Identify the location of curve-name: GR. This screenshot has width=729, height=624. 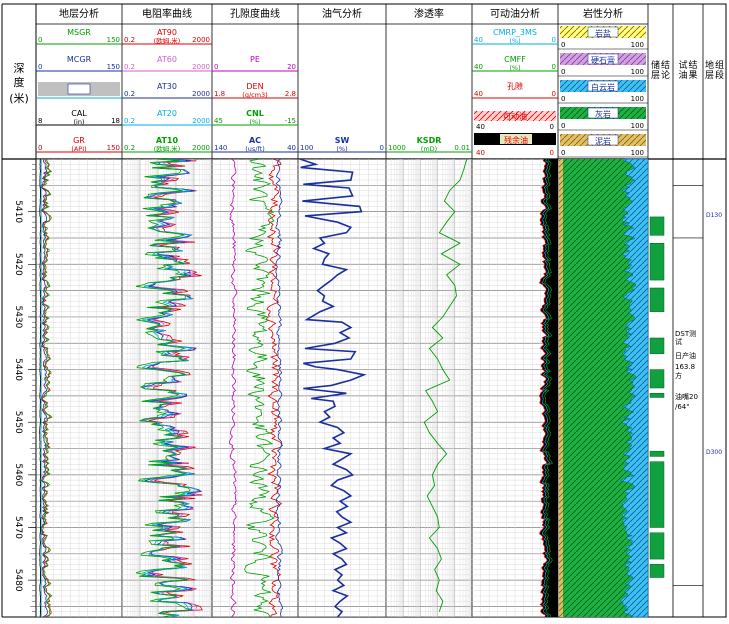
(79, 140).